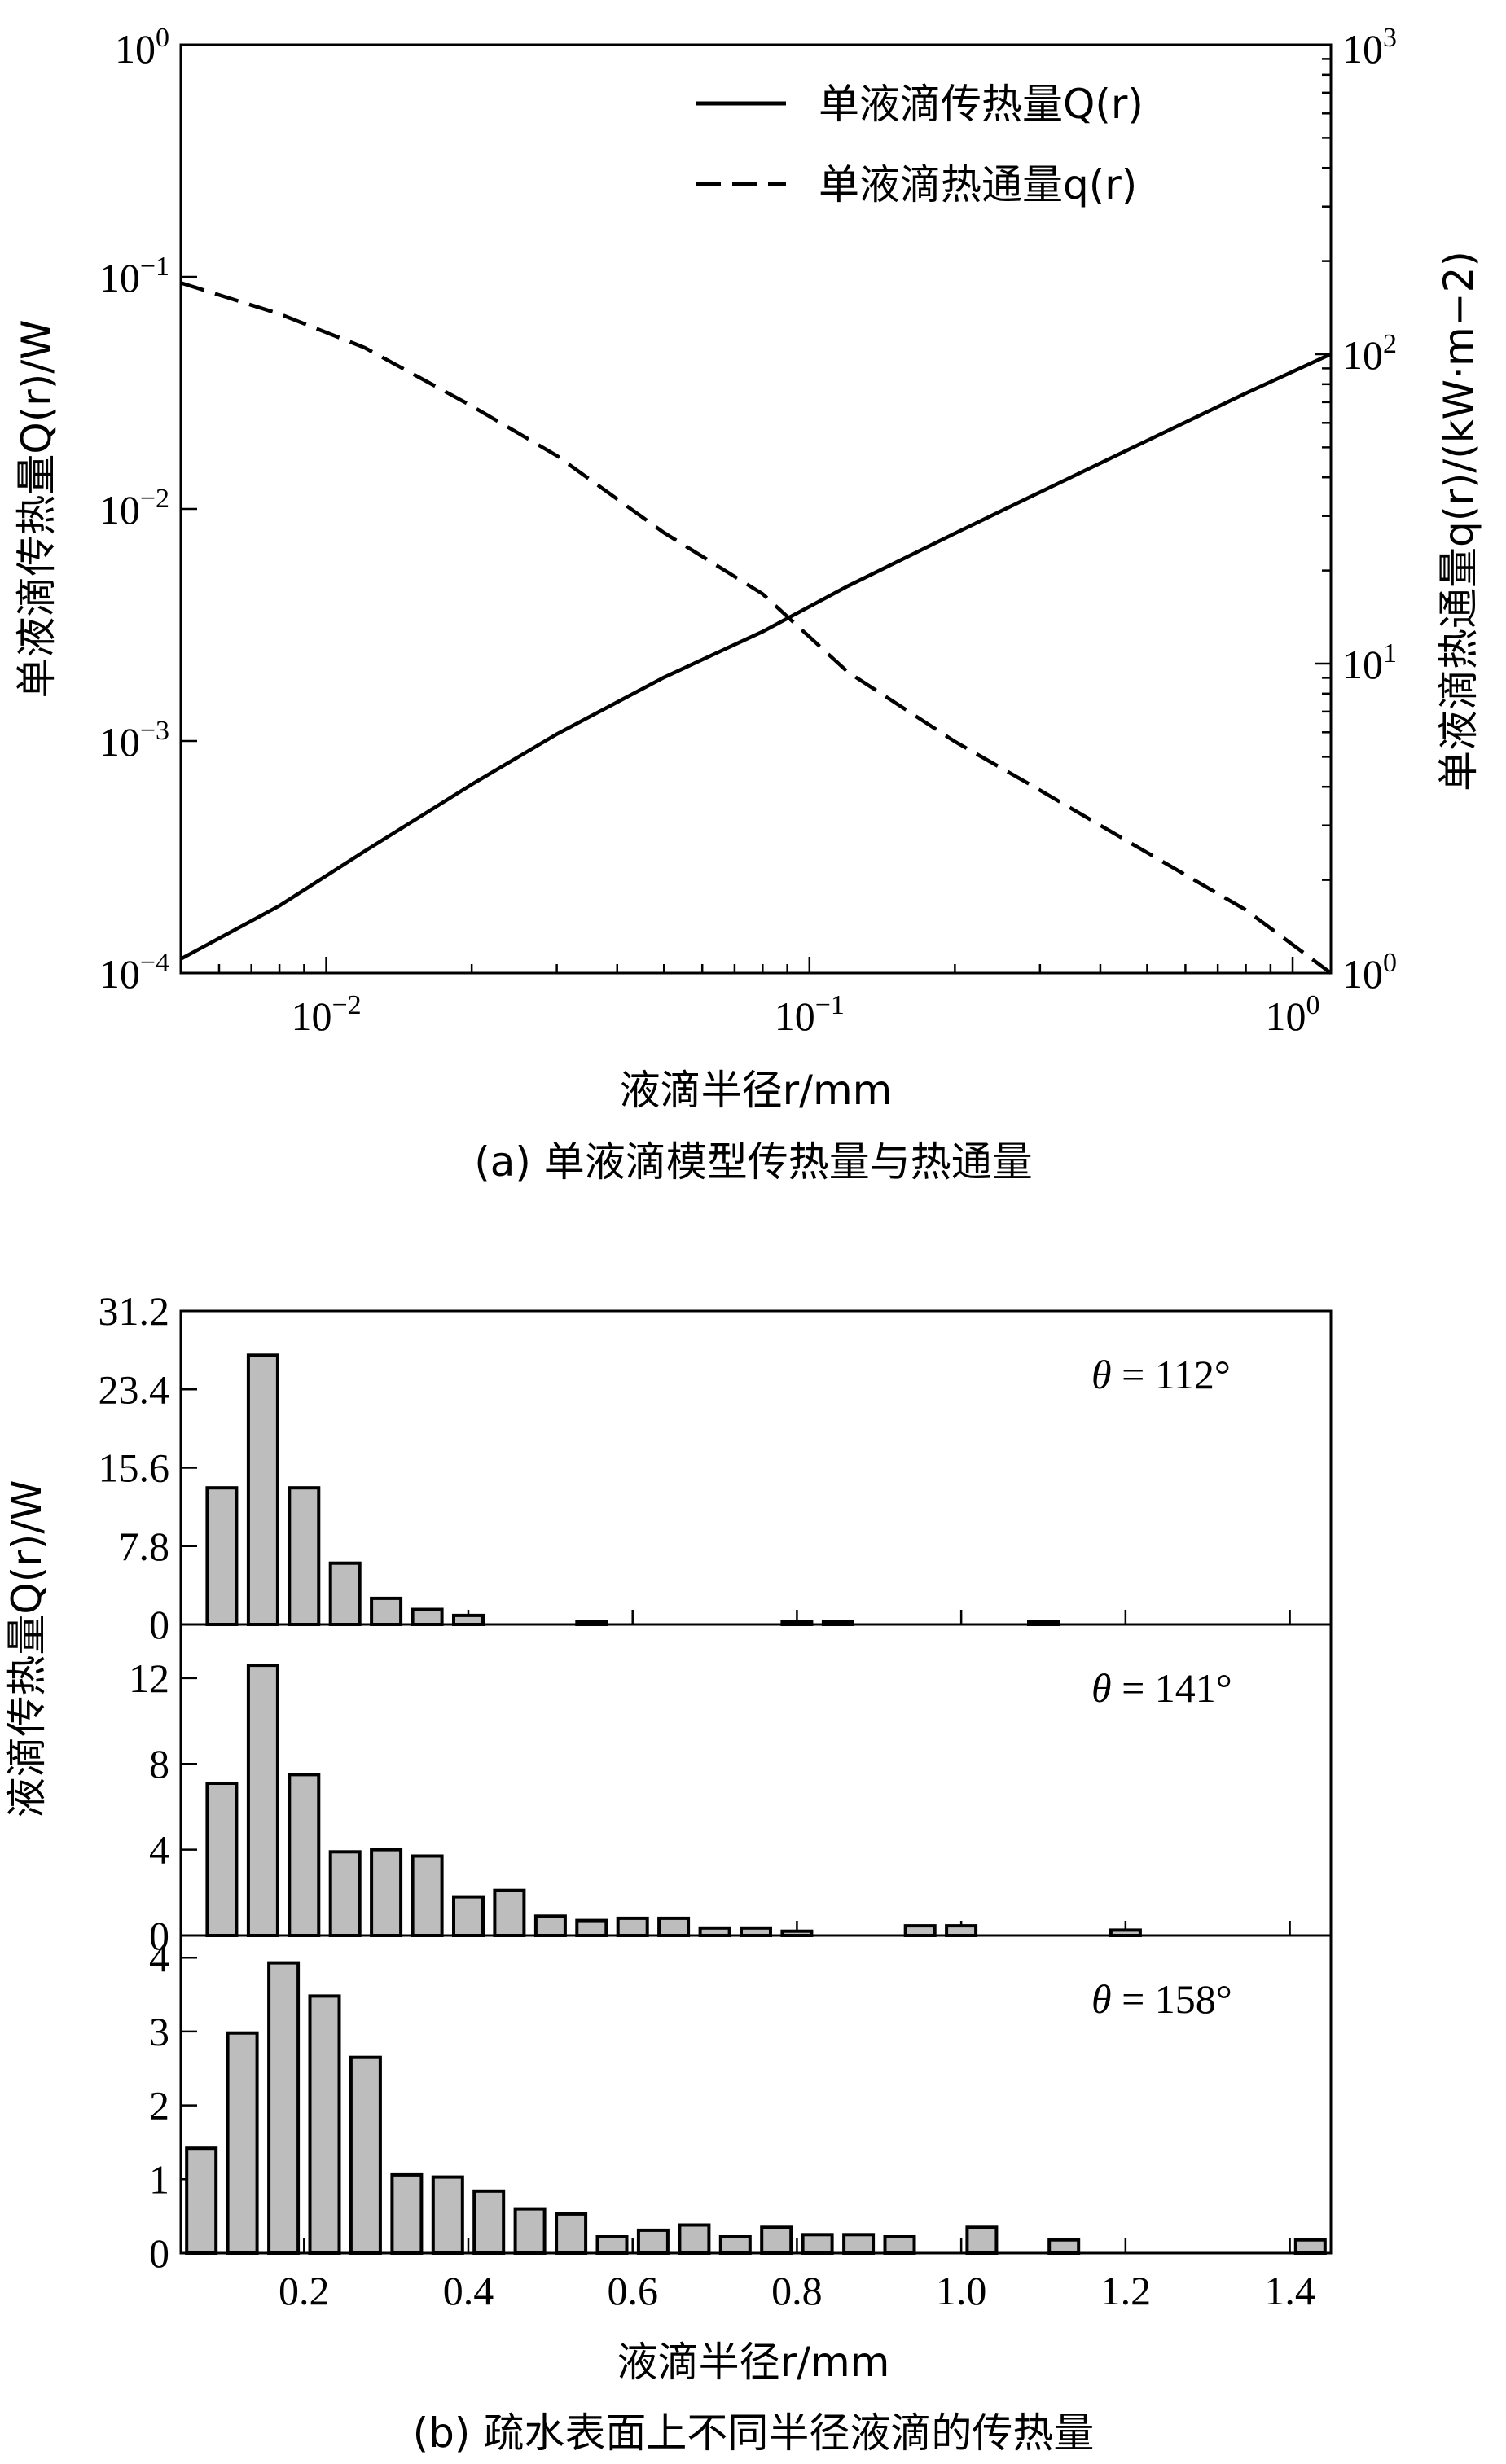 The image size is (1506, 2464). Describe the element at coordinates (134, 1389) in the screenshot. I see `y-tick-label: 23.4` at that location.